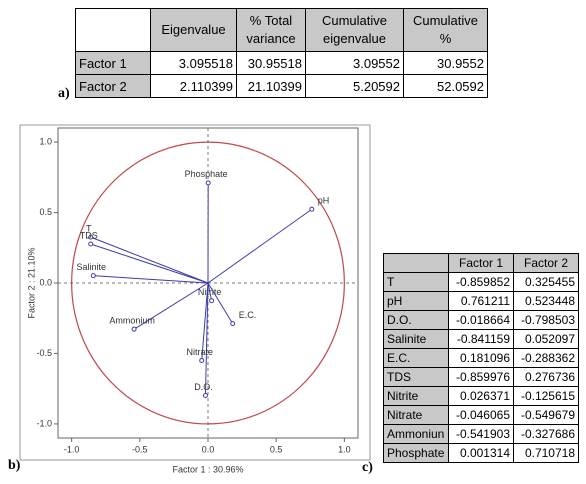  Describe the element at coordinates (445, 30) in the screenshot. I see `header-cell: Cumulative %` at that location.